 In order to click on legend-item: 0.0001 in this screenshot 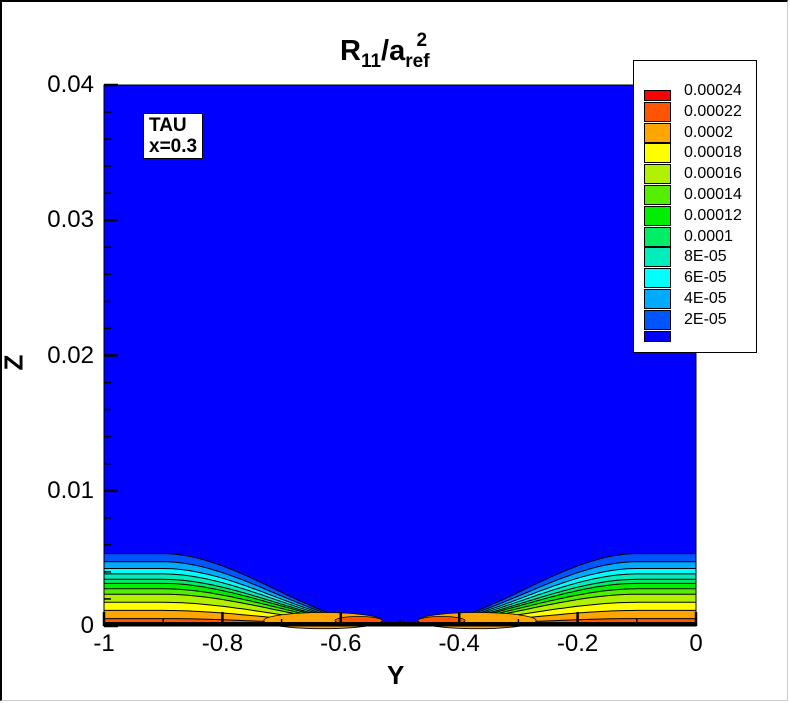, I will do `click(699, 237)`.